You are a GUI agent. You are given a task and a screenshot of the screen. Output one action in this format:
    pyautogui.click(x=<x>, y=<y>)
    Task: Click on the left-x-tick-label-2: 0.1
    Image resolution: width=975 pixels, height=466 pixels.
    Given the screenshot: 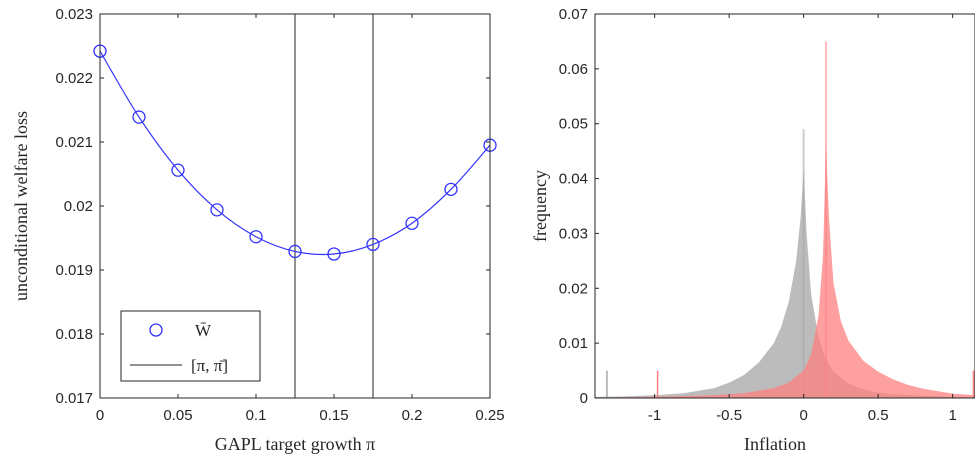 What is the action you would take?
    pyautogui.click(x=256, y=415)
    